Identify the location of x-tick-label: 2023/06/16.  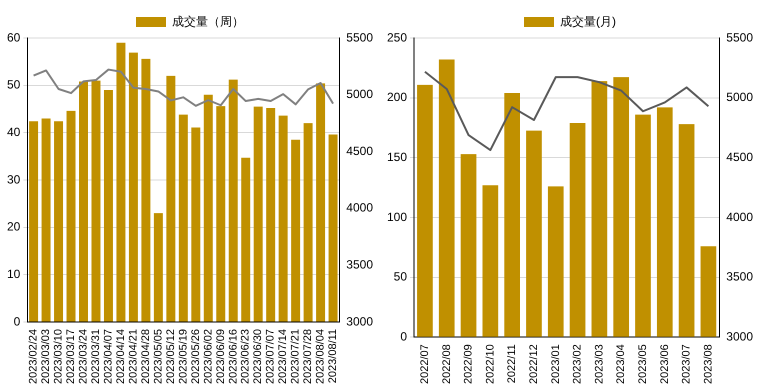
(233, 356).